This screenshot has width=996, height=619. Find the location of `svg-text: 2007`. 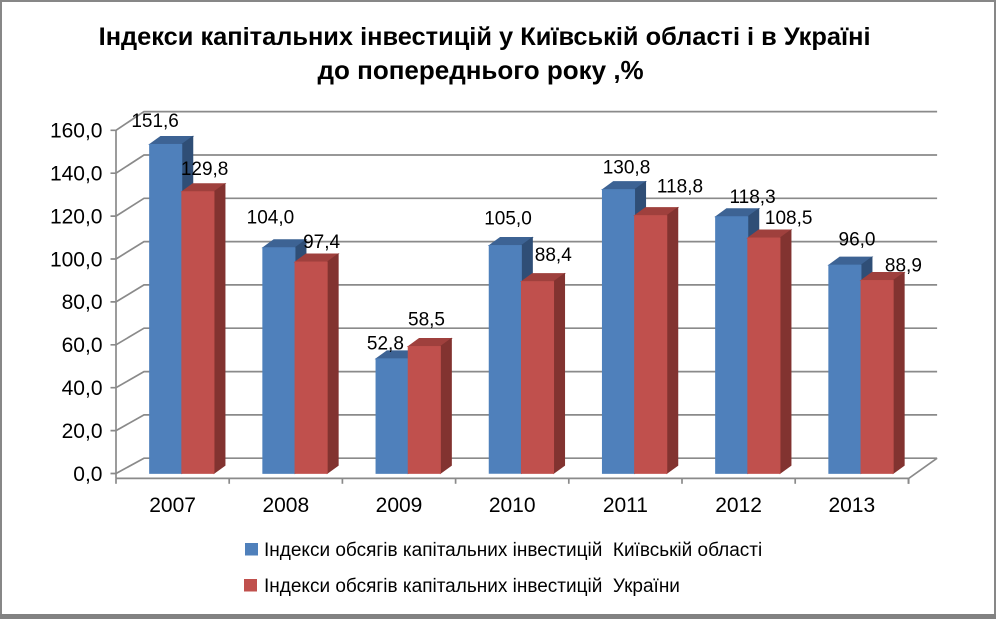

svg-text: 2007 is located at coordinates (172, 505).